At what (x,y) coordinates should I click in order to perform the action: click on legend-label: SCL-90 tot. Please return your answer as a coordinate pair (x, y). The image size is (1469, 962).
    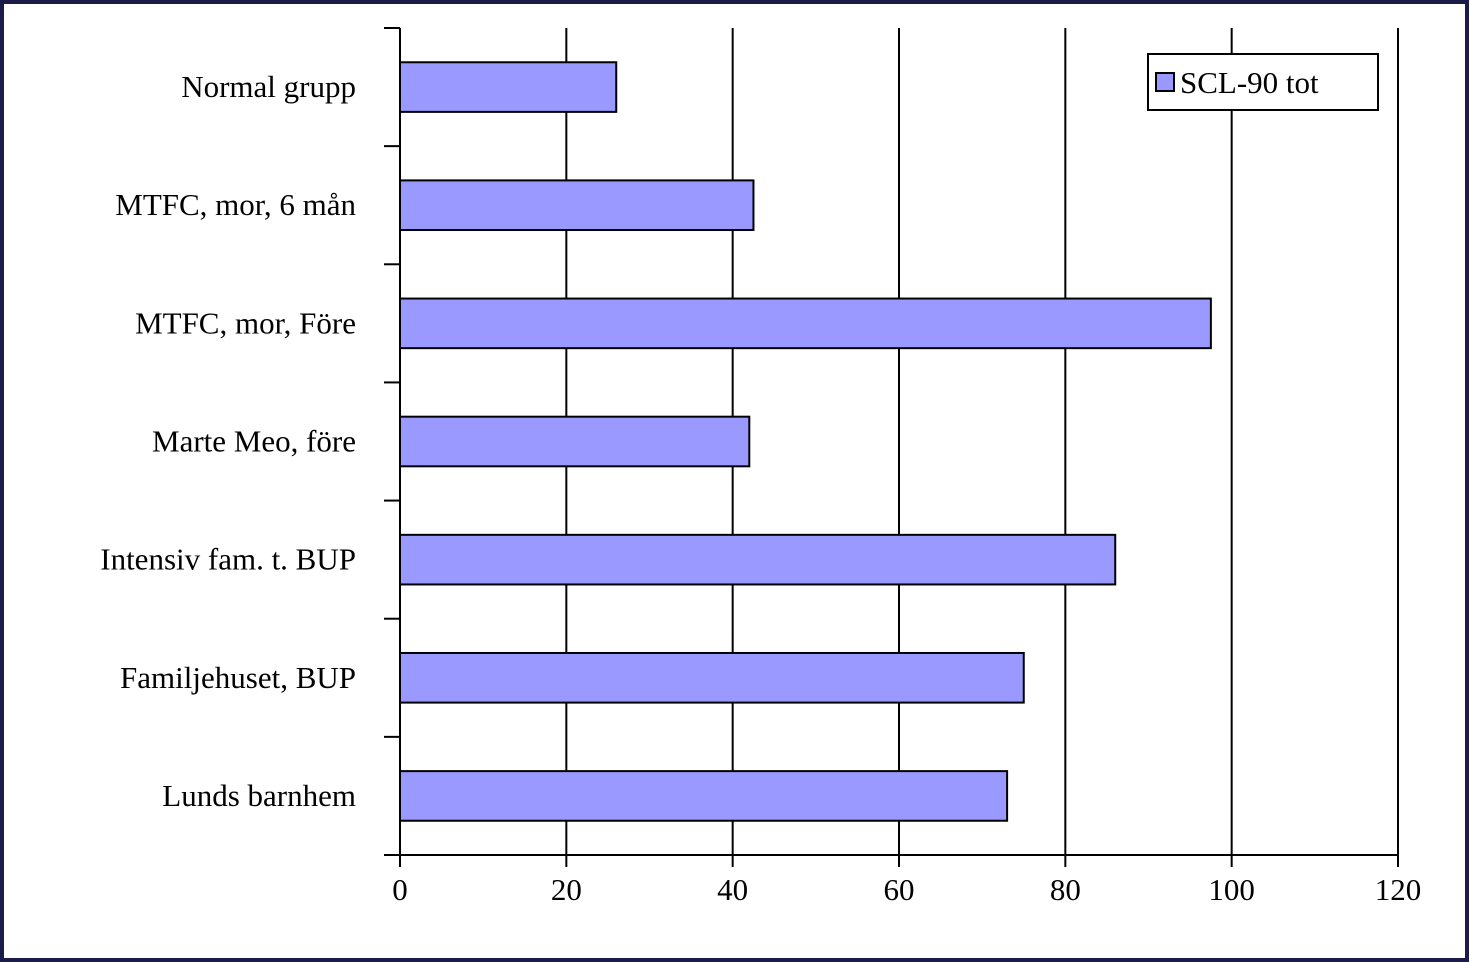
    Looking at the image, I should click on (1249, 82).